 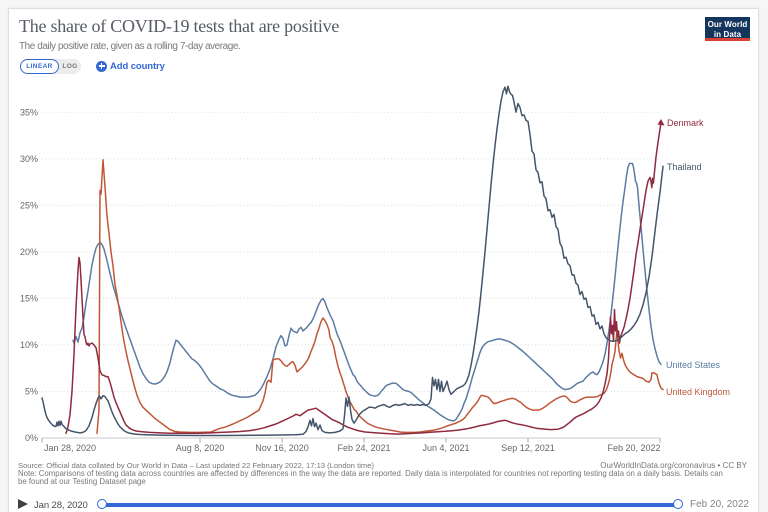 I want to click on svg-text: 30%, so click(x=29, y=159).